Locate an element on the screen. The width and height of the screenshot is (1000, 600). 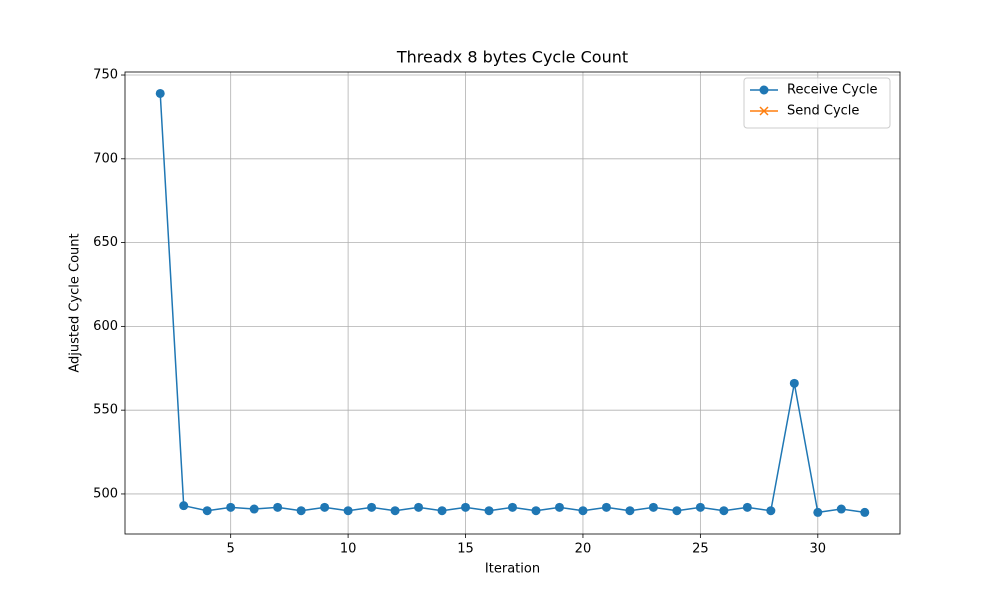
chart-title: Threadx 8 bytes Cycle Count is located at coordinates (512, 57).